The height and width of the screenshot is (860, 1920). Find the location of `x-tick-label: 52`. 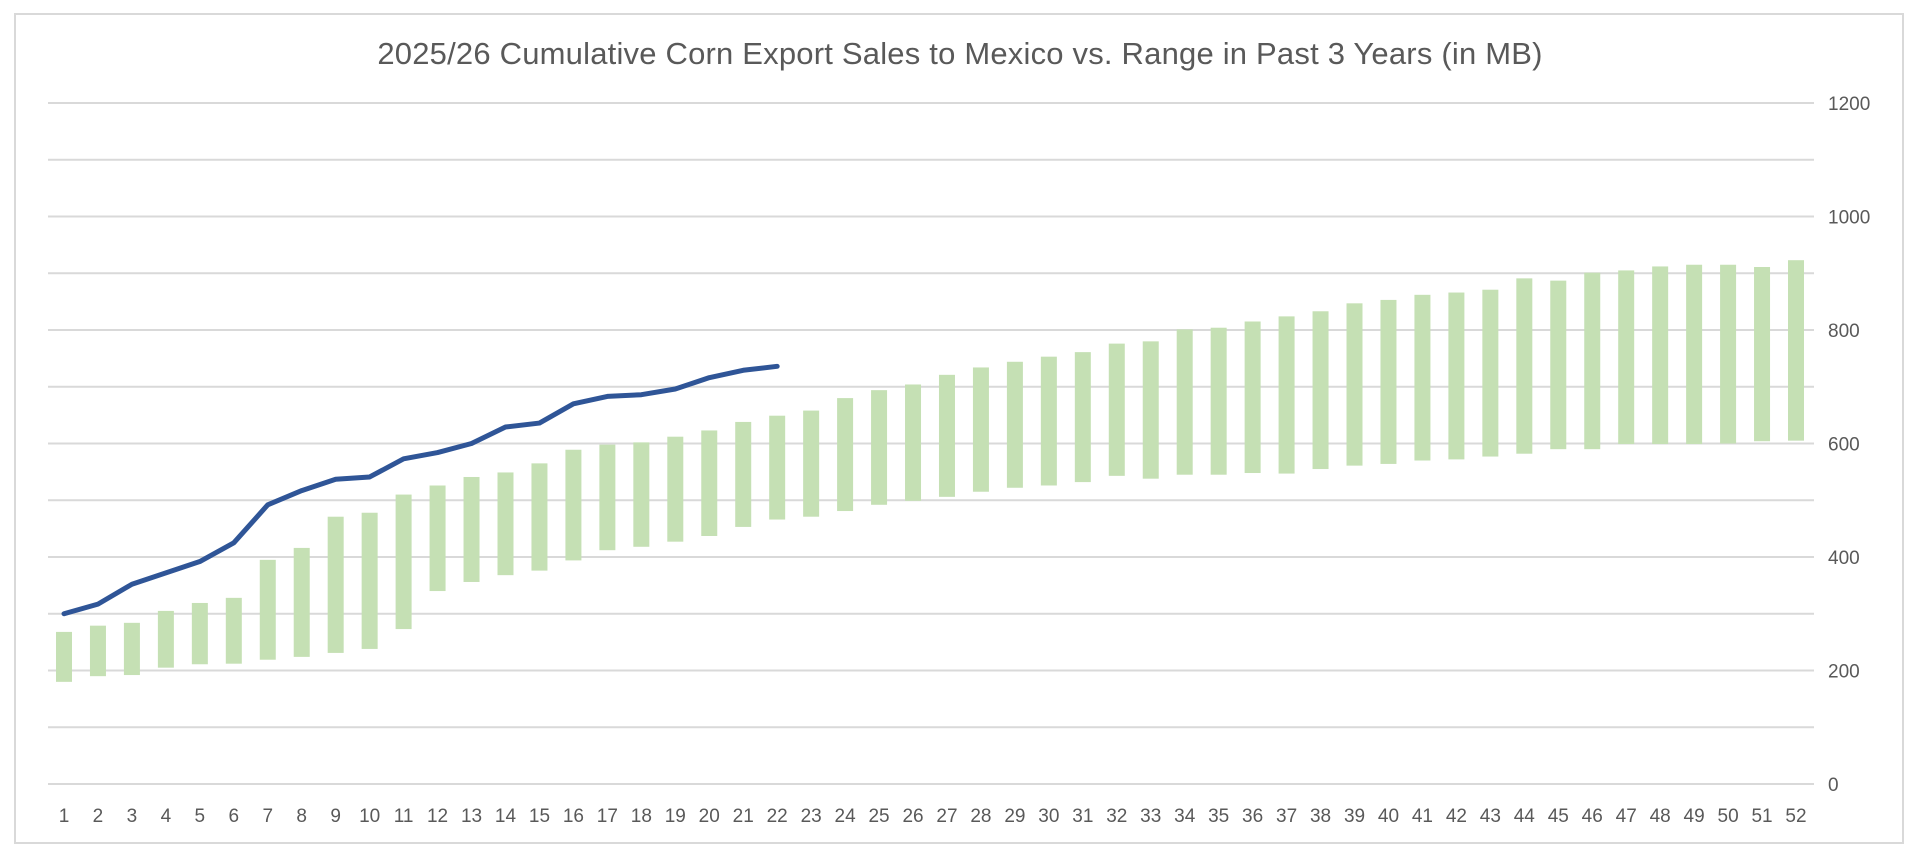

x-tick-label: 52 is located at coordinates (1795, 816).